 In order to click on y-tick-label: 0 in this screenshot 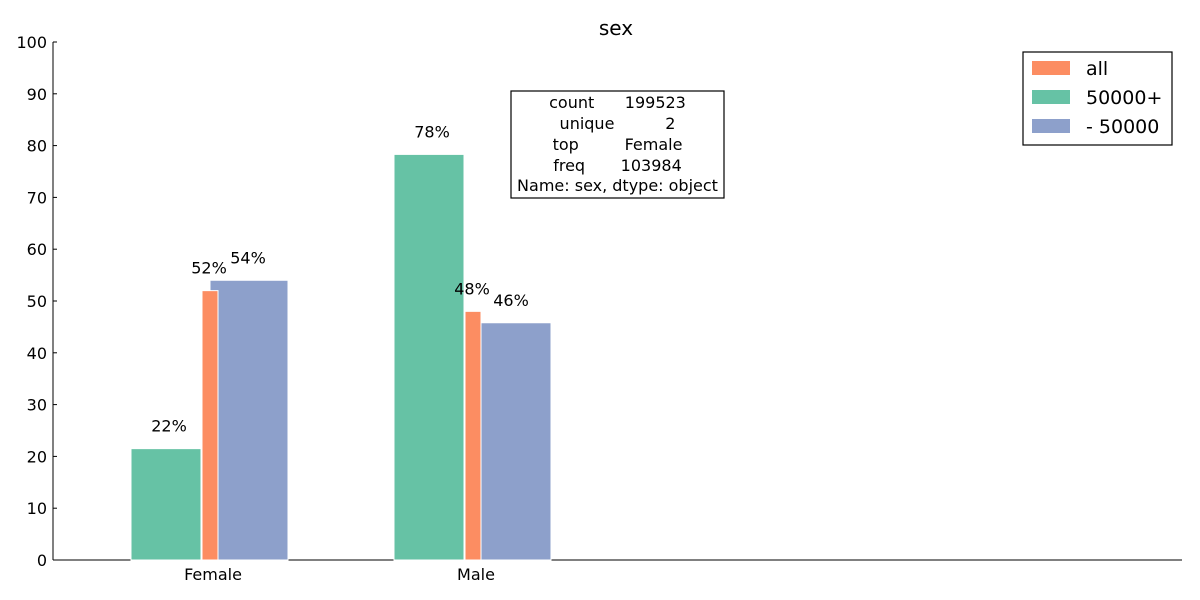, I will do `click(42, 560)`.